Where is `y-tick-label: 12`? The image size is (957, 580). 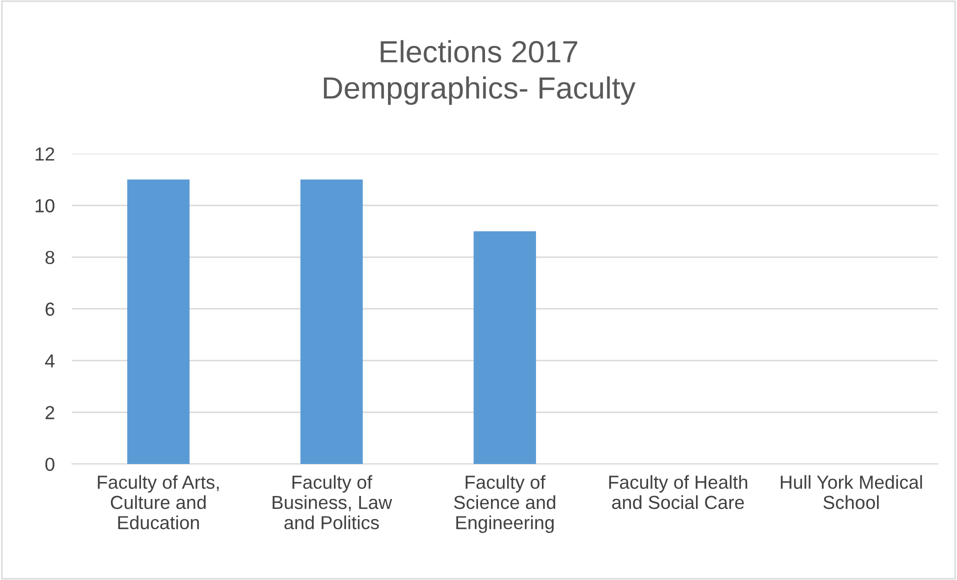
y-tick-label: 12 is located at coordinates (45, 153).